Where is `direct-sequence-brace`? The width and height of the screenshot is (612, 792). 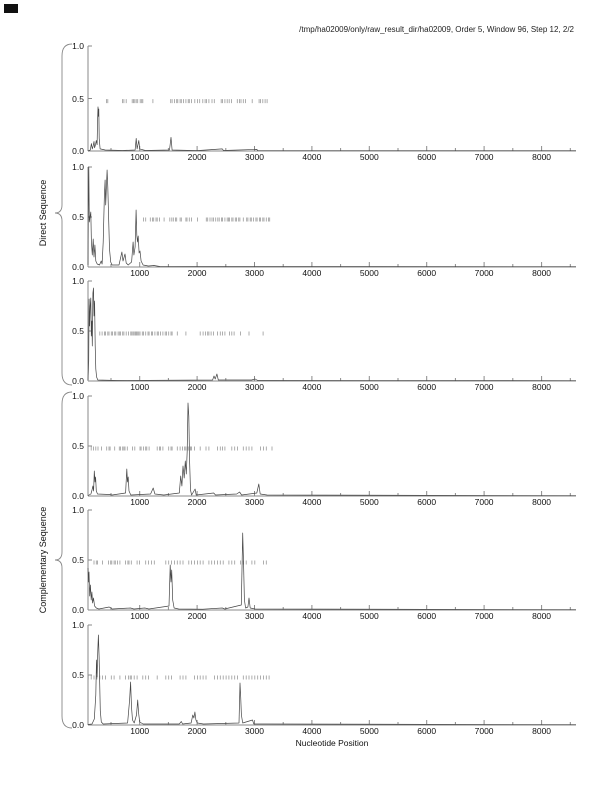
direct-sequence-brace is located at coordinates (63, 214).